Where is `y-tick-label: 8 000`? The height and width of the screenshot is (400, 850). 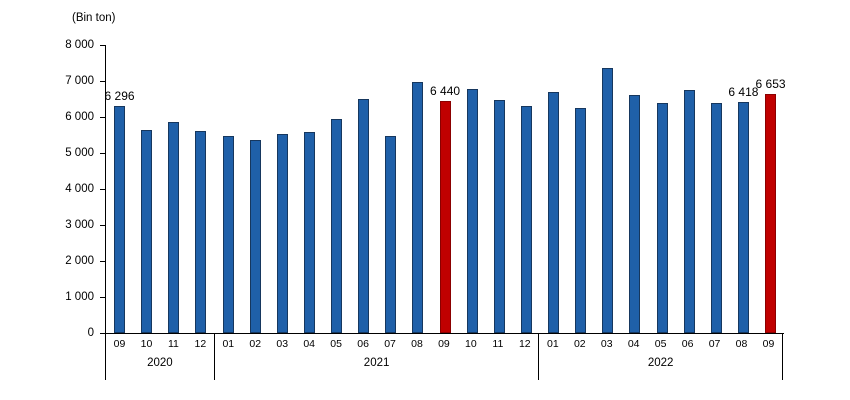
y-tick-label: 8 000 is located at coordinates (79, 45).